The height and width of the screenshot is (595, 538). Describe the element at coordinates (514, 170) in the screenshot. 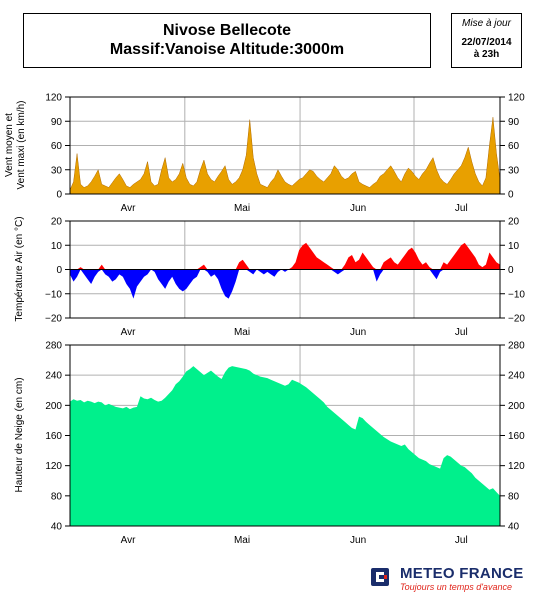

I see `y-tick-label-right: 30` at that location.